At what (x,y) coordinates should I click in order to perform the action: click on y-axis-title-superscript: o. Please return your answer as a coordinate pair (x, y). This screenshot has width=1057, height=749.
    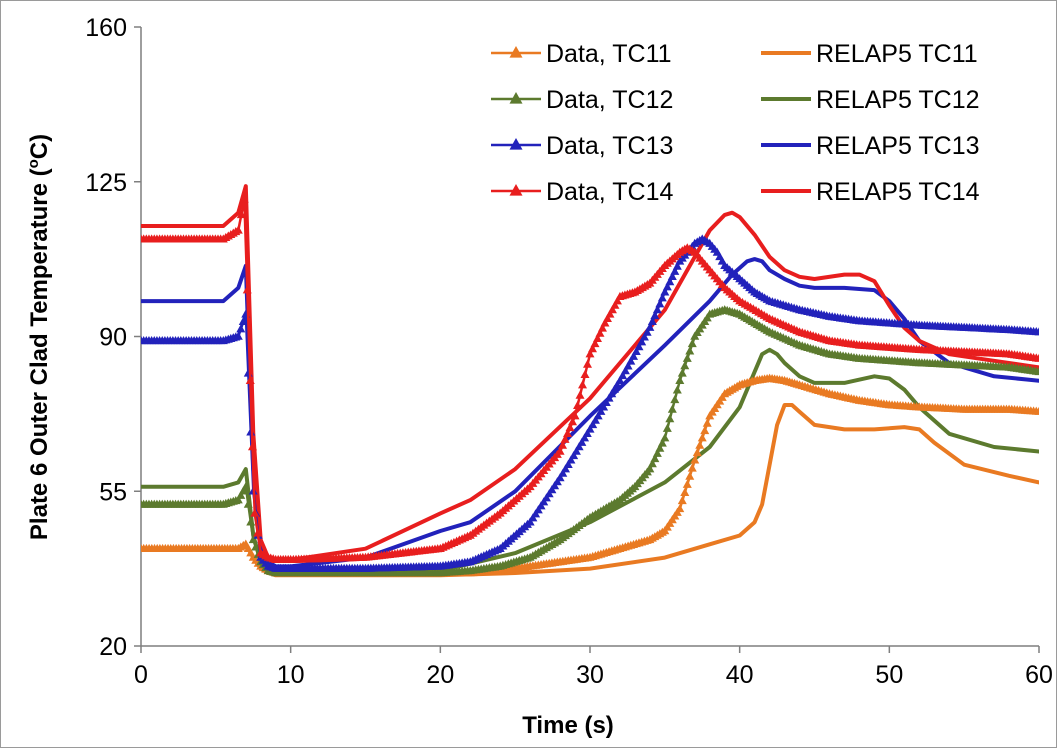
    Looking at the image, I should click on (33, 163).